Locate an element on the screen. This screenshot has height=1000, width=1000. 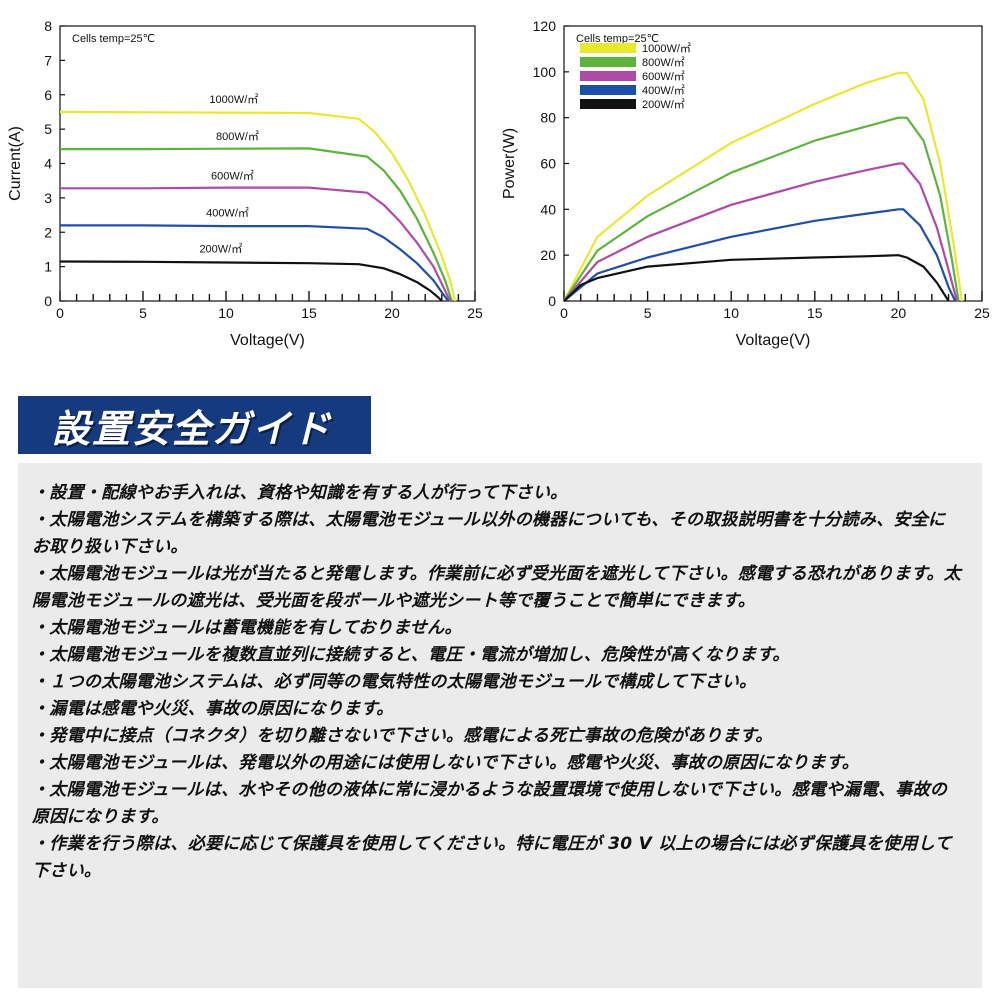
legend-label: 800W/㎡ is located at coordinates (663, 62).